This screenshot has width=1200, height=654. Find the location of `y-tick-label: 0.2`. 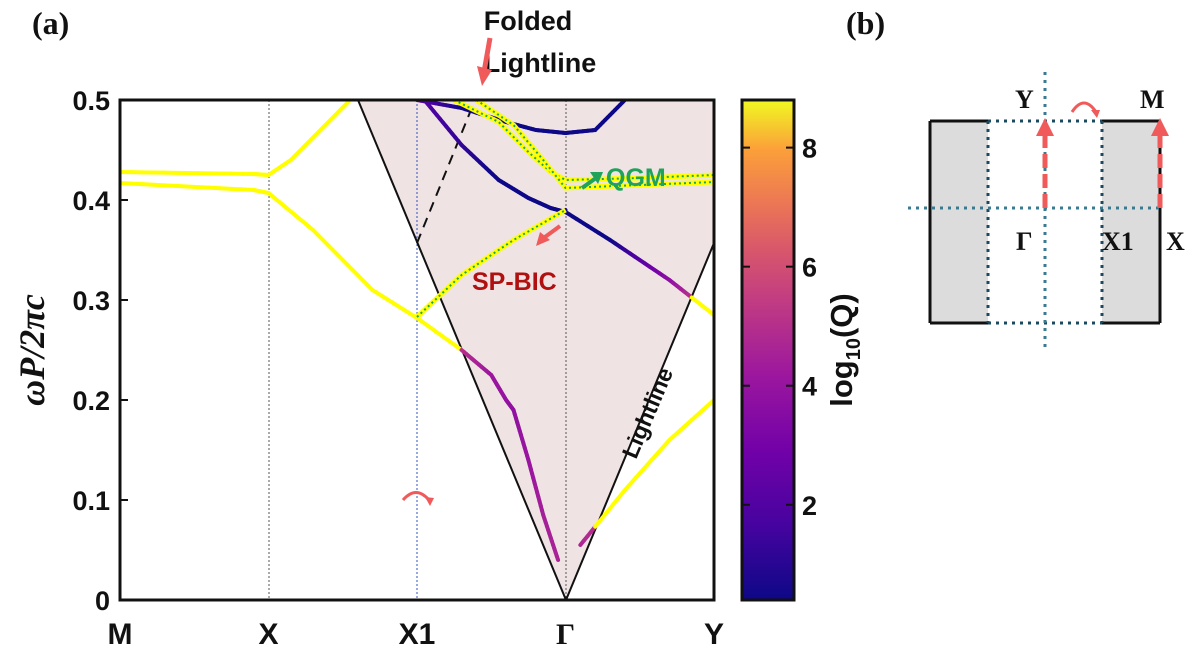

y-tick-label: 0.2 is located at coordinates (91, 401).